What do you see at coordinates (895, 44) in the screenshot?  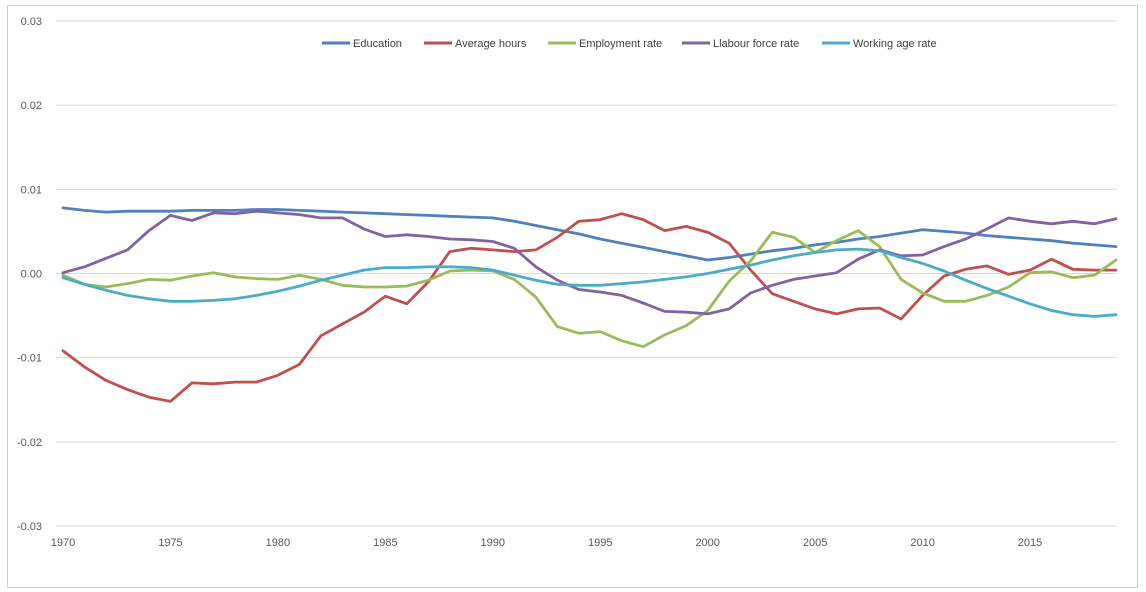 I see `legend-label: Working age rate` at bounding box center [895, 44].